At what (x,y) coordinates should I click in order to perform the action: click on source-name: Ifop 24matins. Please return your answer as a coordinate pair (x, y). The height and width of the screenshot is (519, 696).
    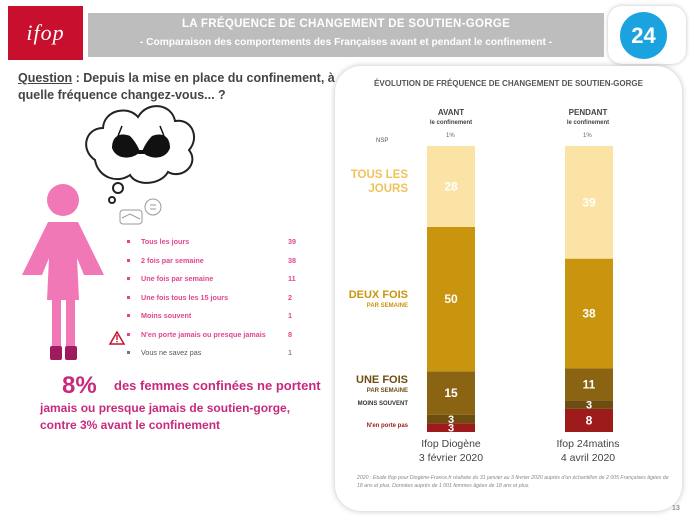
    Looking at the image, I should click on (588, 444).